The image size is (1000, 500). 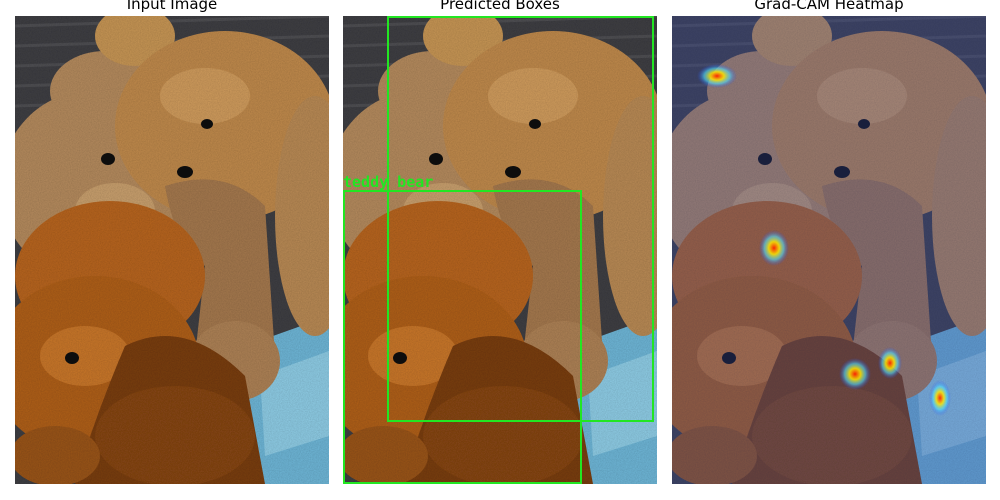 I want to click on gradcam-heatmap-title: Grad-CAM Heatmap, so click(x=829, y=6).